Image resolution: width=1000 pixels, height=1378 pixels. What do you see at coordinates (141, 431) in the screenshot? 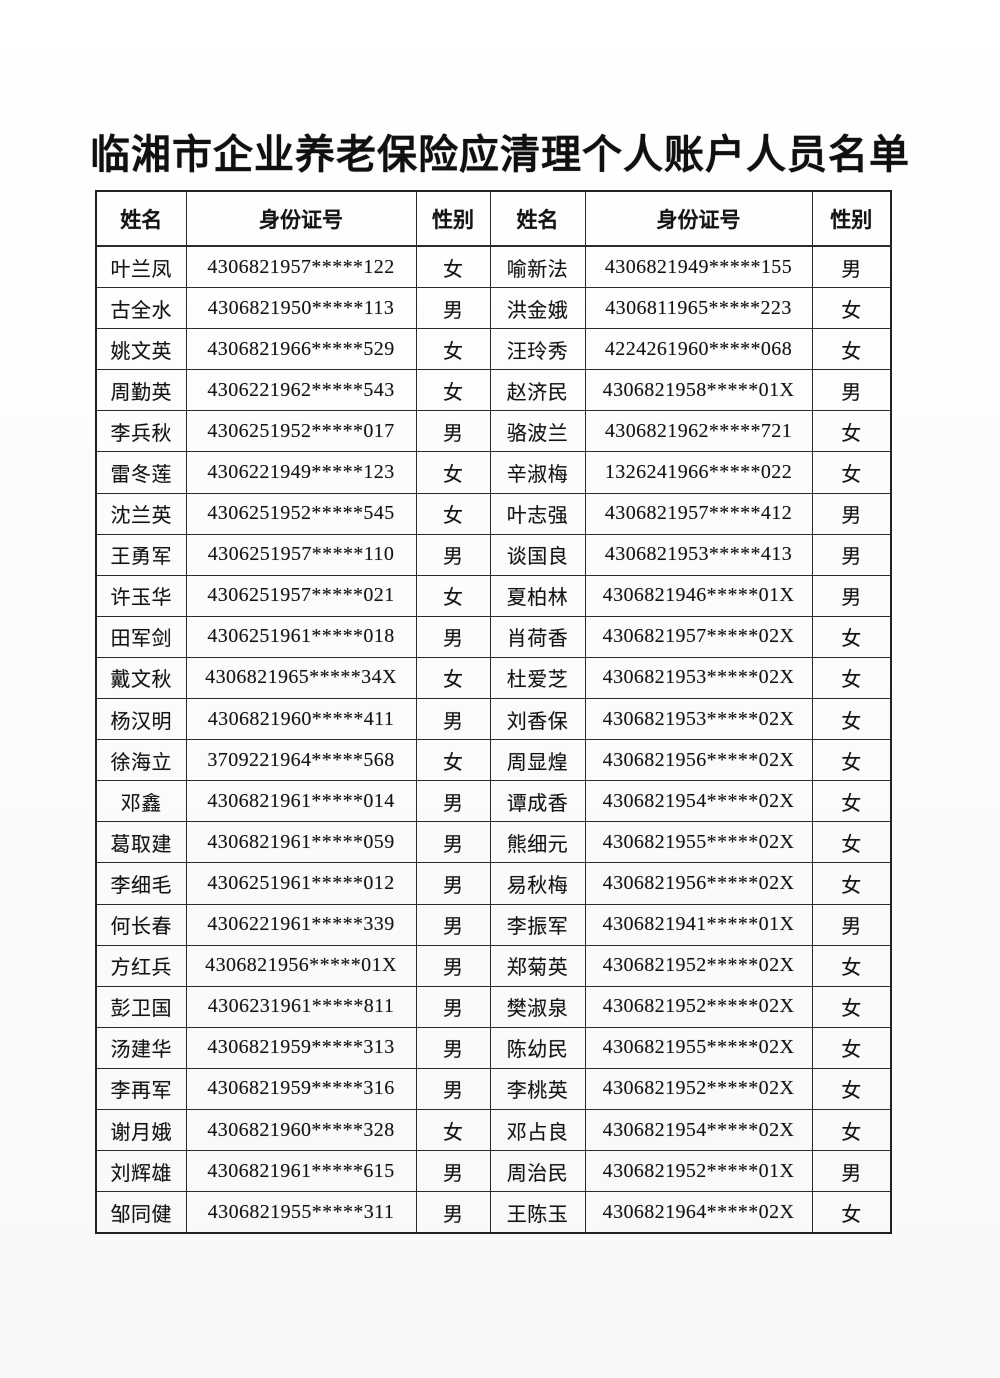
I see `name-cell: 李兵秋` at bounding box center [141, 431].